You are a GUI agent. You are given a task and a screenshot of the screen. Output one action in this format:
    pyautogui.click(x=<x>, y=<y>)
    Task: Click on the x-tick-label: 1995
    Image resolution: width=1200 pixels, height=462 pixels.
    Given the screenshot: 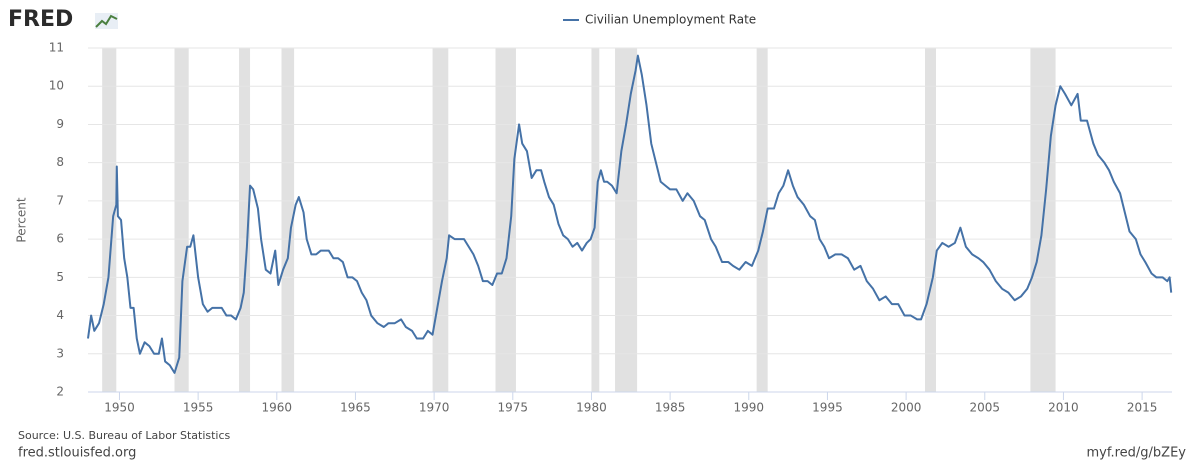 What is the action you would take?
    pyautogui.click(x=827, y=408)
    